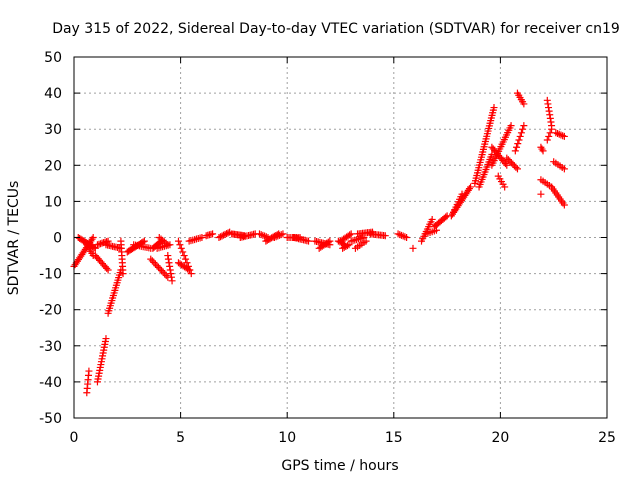 The width and height of the screenshot is (640, 480). Describe the element at coordinates (180, 438) in the screenshot. I see `x-tick-label: 5` at that location.